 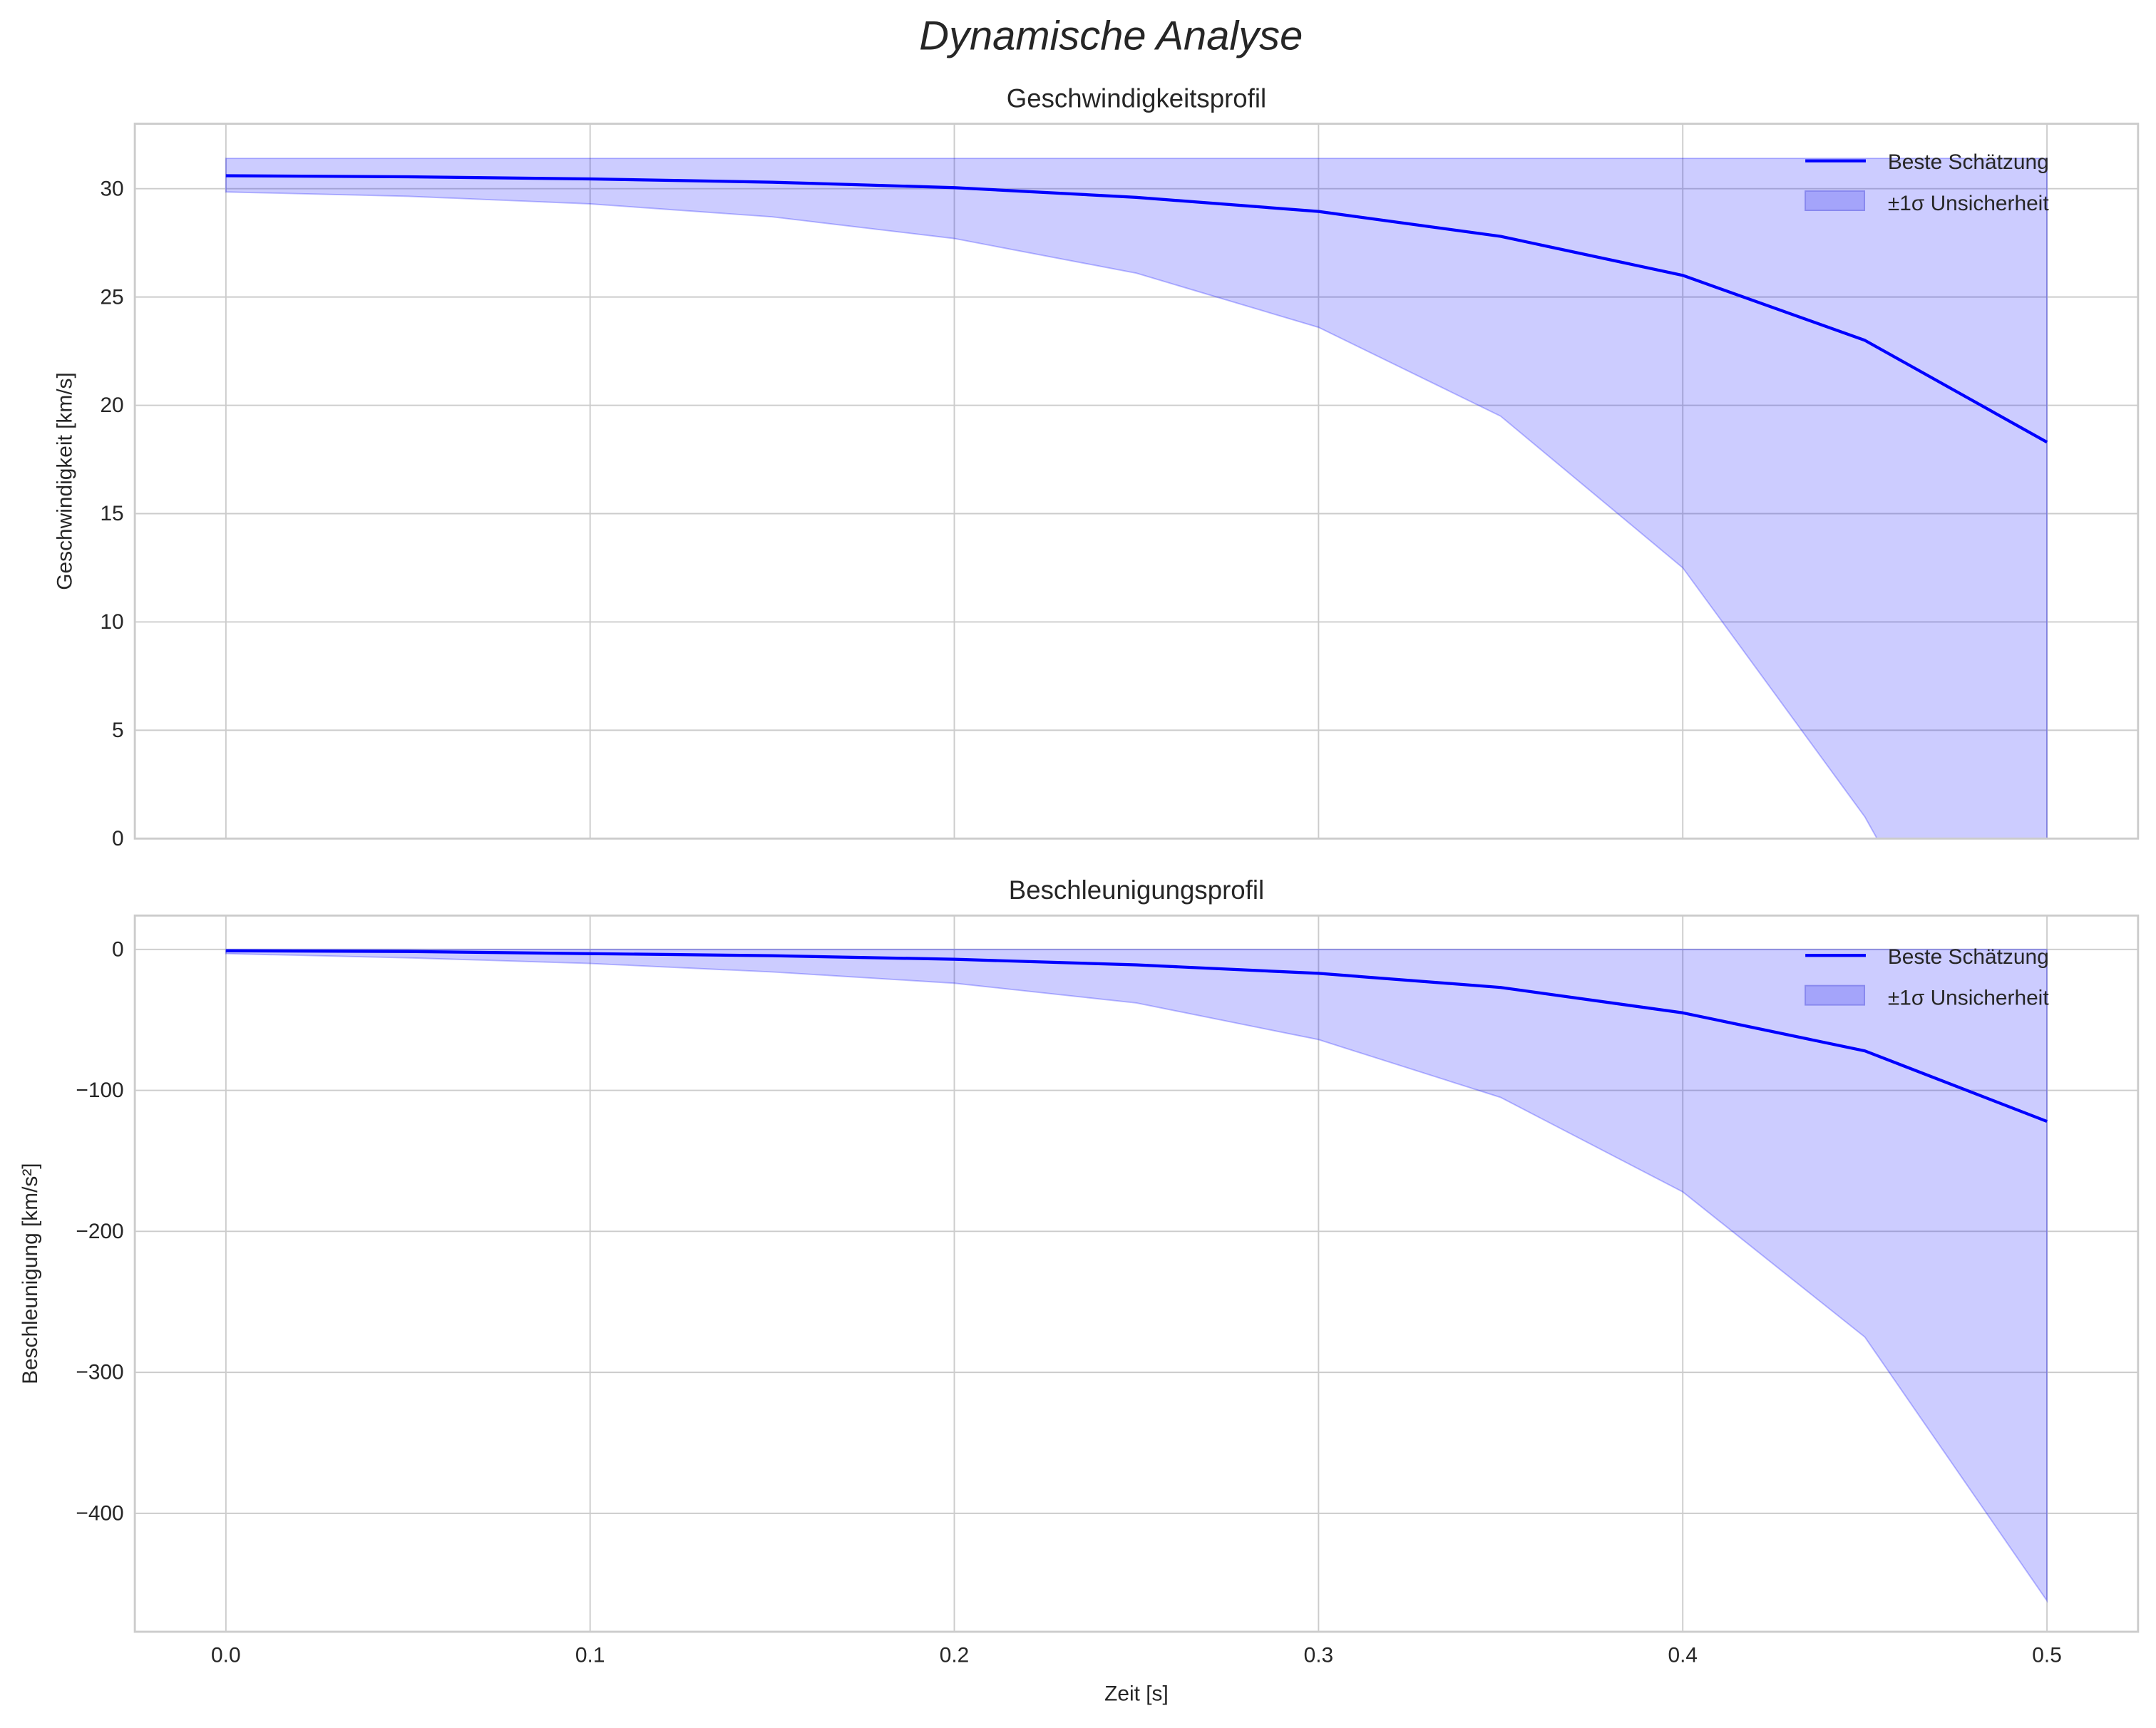 What do you see at coordinates (226, 1655) in the screenshot?
I see `x-tick-label: 0.0` at bounding box center [226, 1655].